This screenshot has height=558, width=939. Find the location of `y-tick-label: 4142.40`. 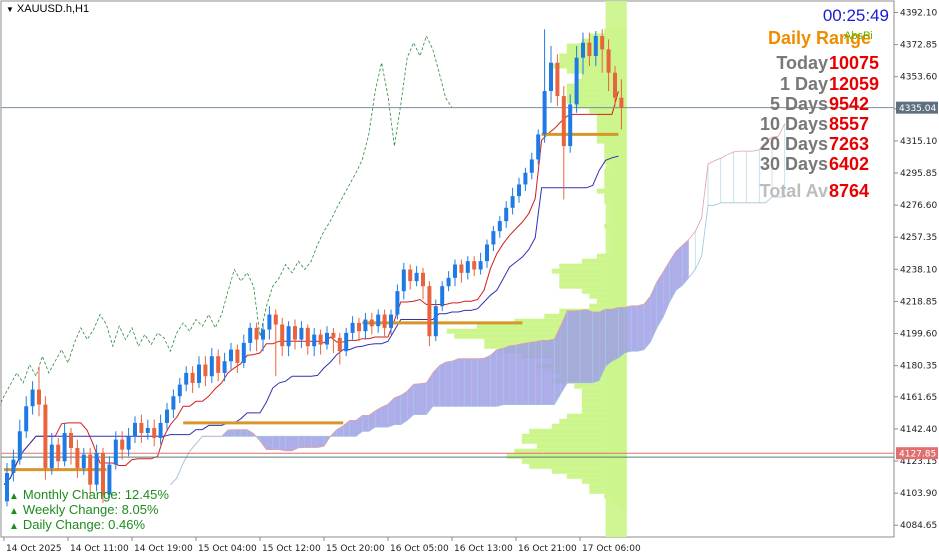

y-tick-label: 4142.40 is located at coordinates (918, 430).